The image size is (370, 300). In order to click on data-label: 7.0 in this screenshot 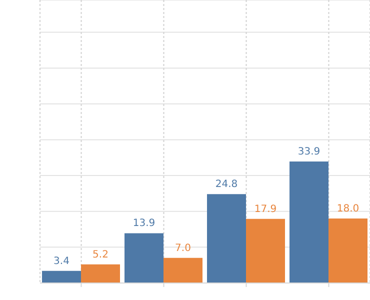, I will do `click(183, 248)`.